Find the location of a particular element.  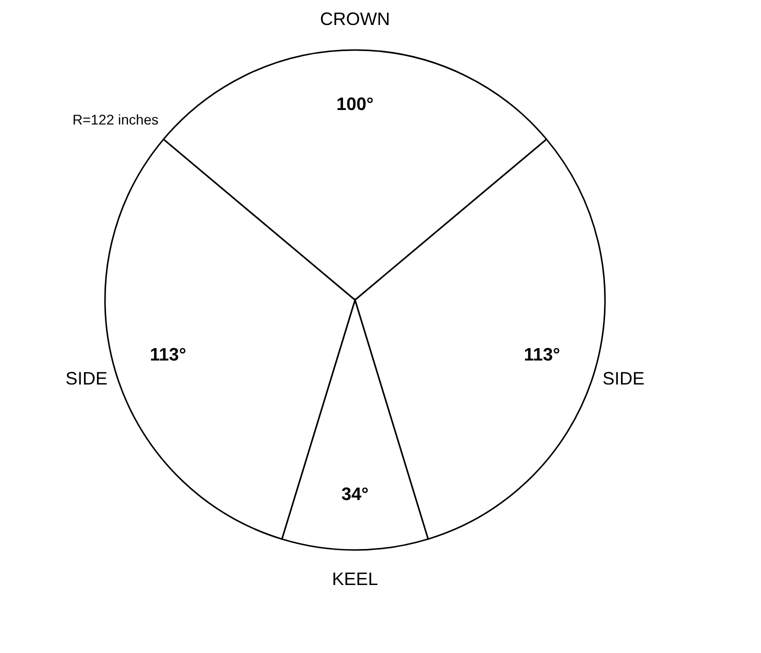

data-label: 100° is located at coordinates (355, 104).